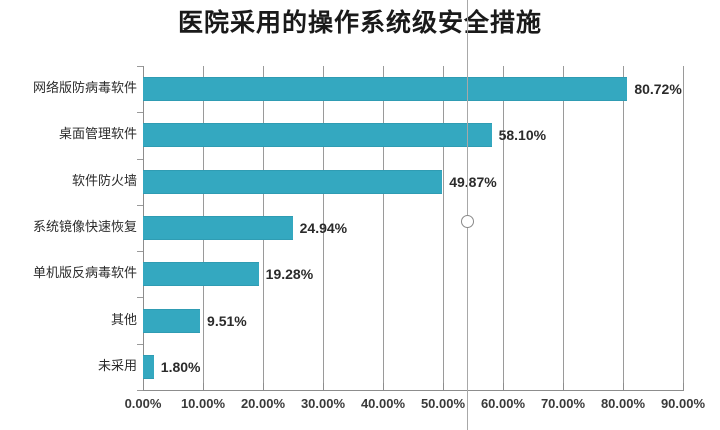 The width and height of the screenshot is (720, 430). What do you see at coordinates (203, 403) in the screenshot?
I see `x-axis-tick-label: 10.00%` at bounding box center [203, 403].